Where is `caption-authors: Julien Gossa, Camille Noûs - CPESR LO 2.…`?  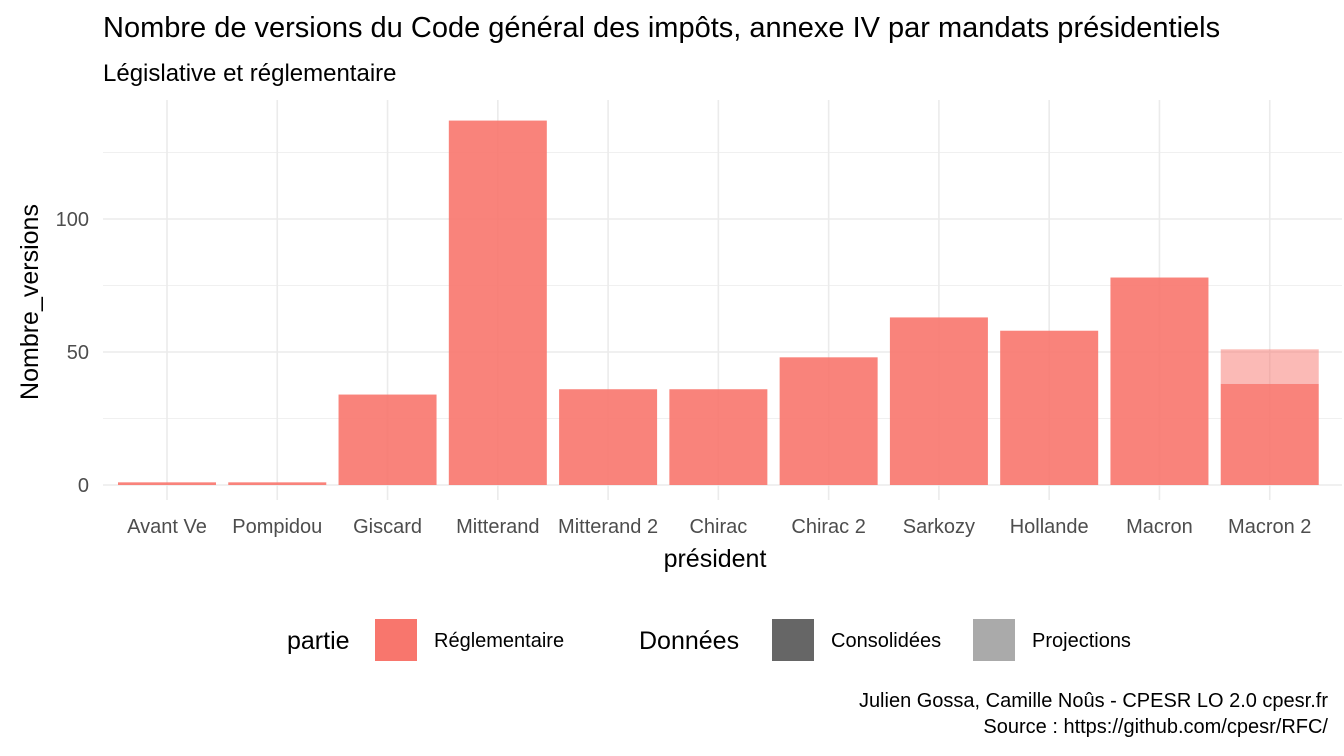 caption-authors: Julien Gossa, Camille Noûs - CPESR LO 2.… is located at coordinates (1093, 701).